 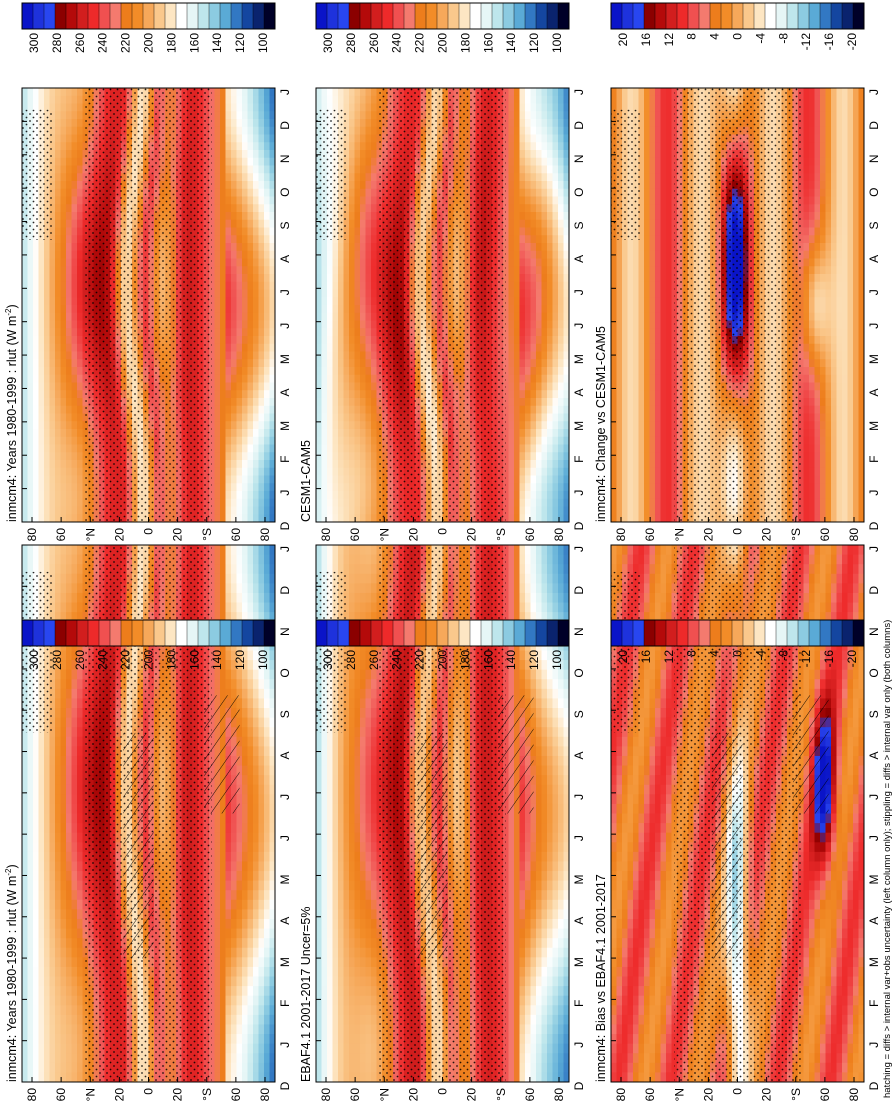 What do you see at coordinates (285, 549) in the screenshot?
I see `xtick-label-p1-13: J` at bounding box center [285, 549].